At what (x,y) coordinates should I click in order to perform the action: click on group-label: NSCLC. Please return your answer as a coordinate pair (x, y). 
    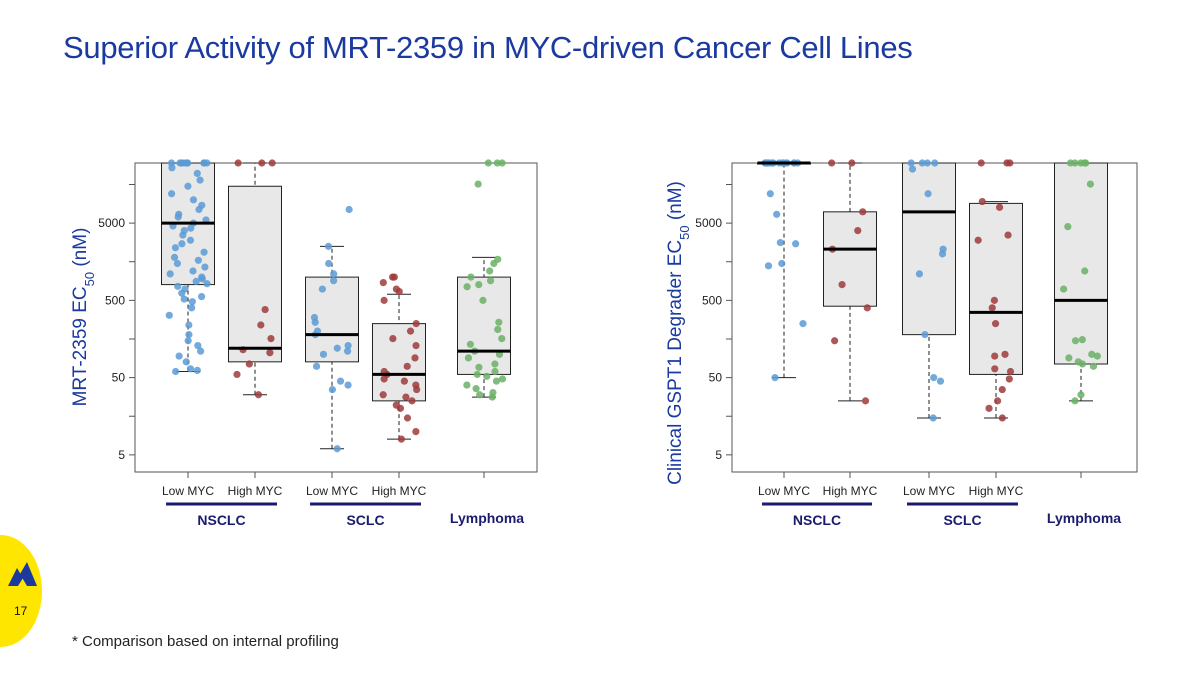
    Looking at the image, I should click on (221, 520).